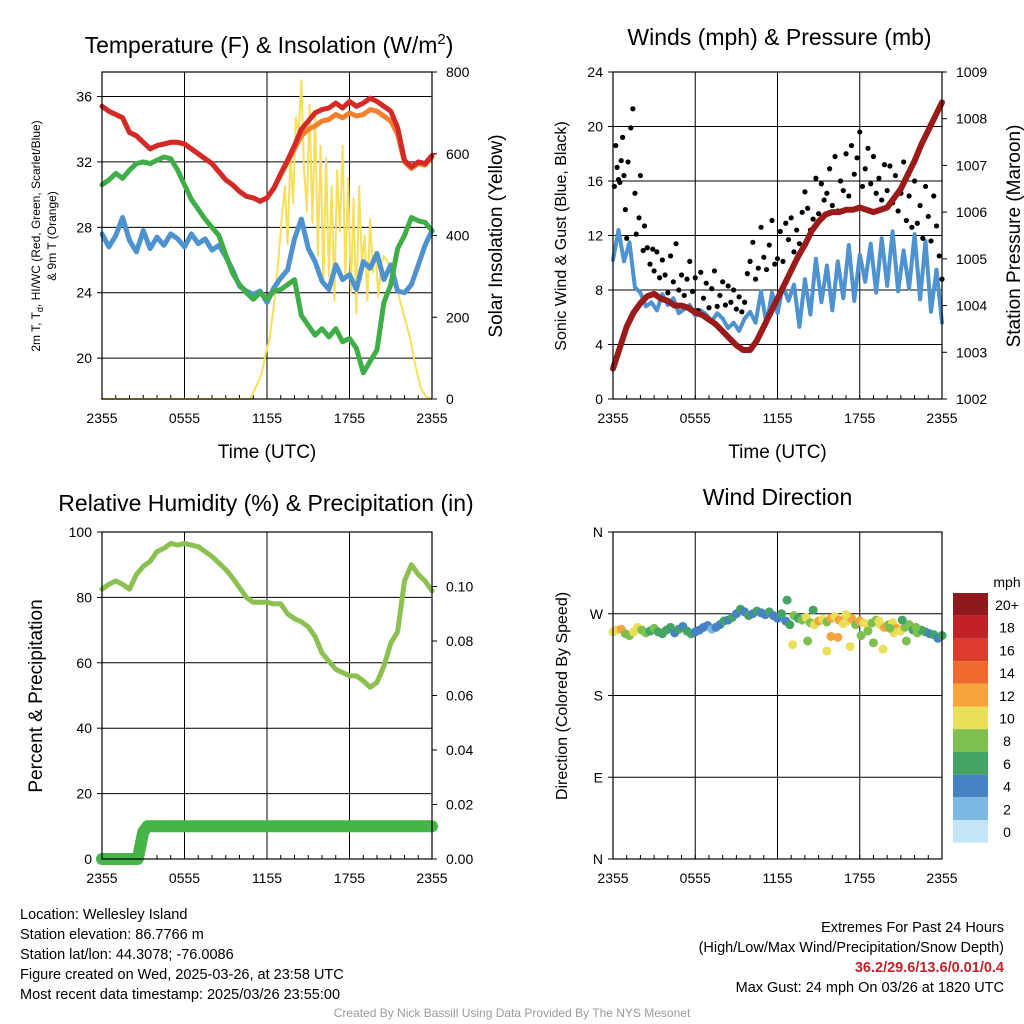 Image resolution: width=1024 pixels, height=1024 pixels. Describe the element at coordinates (971, 119) in the screenshot. I see `y-right-tick-label: 1008` at that location.